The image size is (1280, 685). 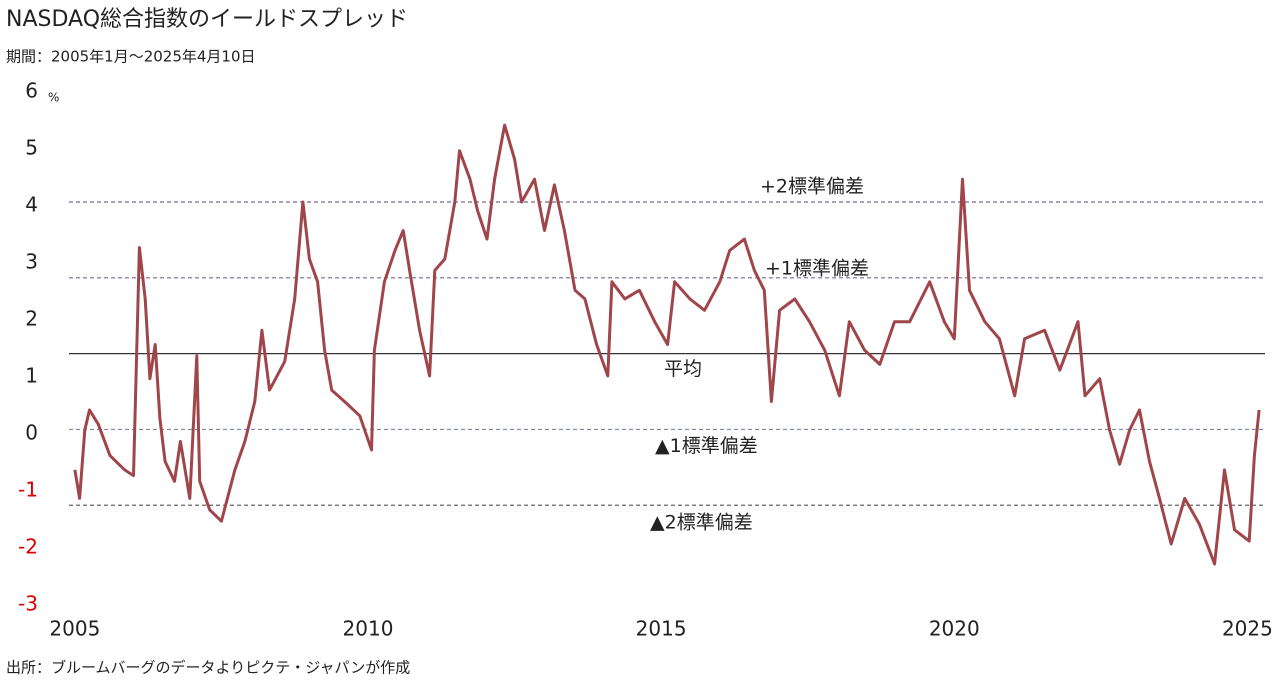 What do you see at coordinates (74, 629) in the screenshot?
I see `x-tick-label: 2005` at bounding box center [74, 629].